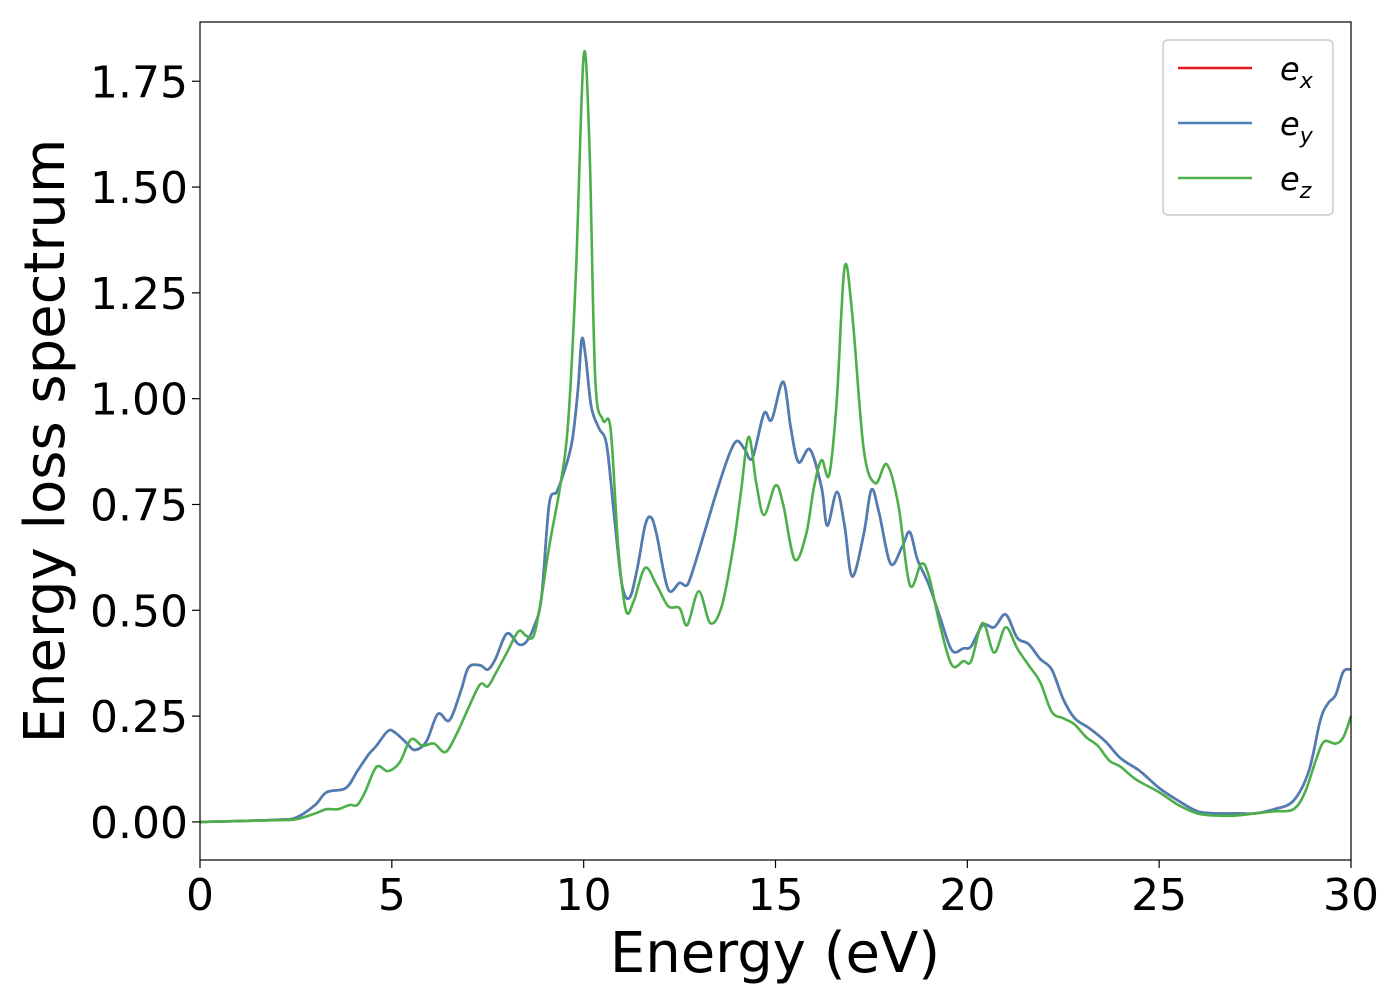 This screenshot has height=1000, width=1400. Describe the element at coordinates (139, 823) in the screenshot. I see `y-tick-label: 0.00` at that location.